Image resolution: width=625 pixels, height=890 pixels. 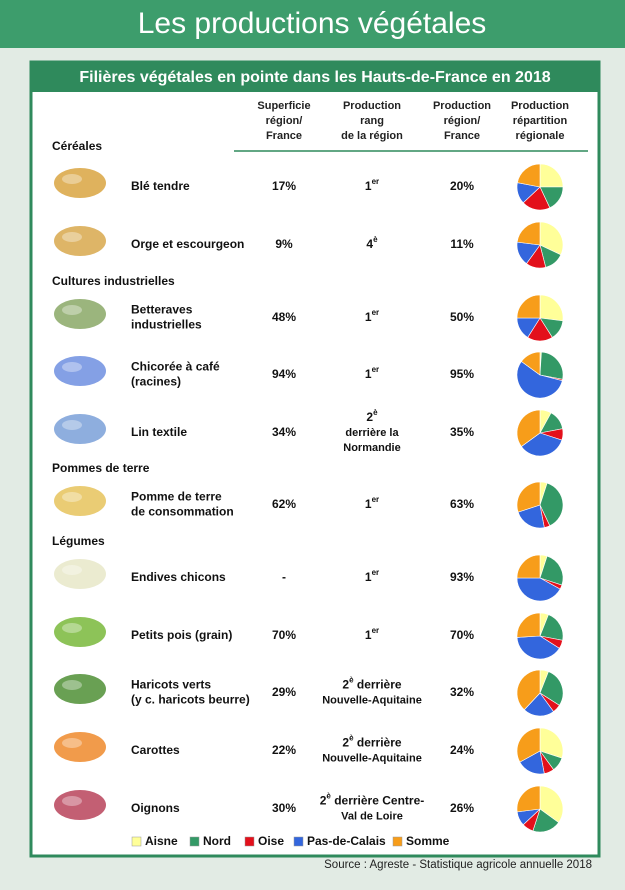 I want to click on production-share: 26%, so click(x=462, y=808).